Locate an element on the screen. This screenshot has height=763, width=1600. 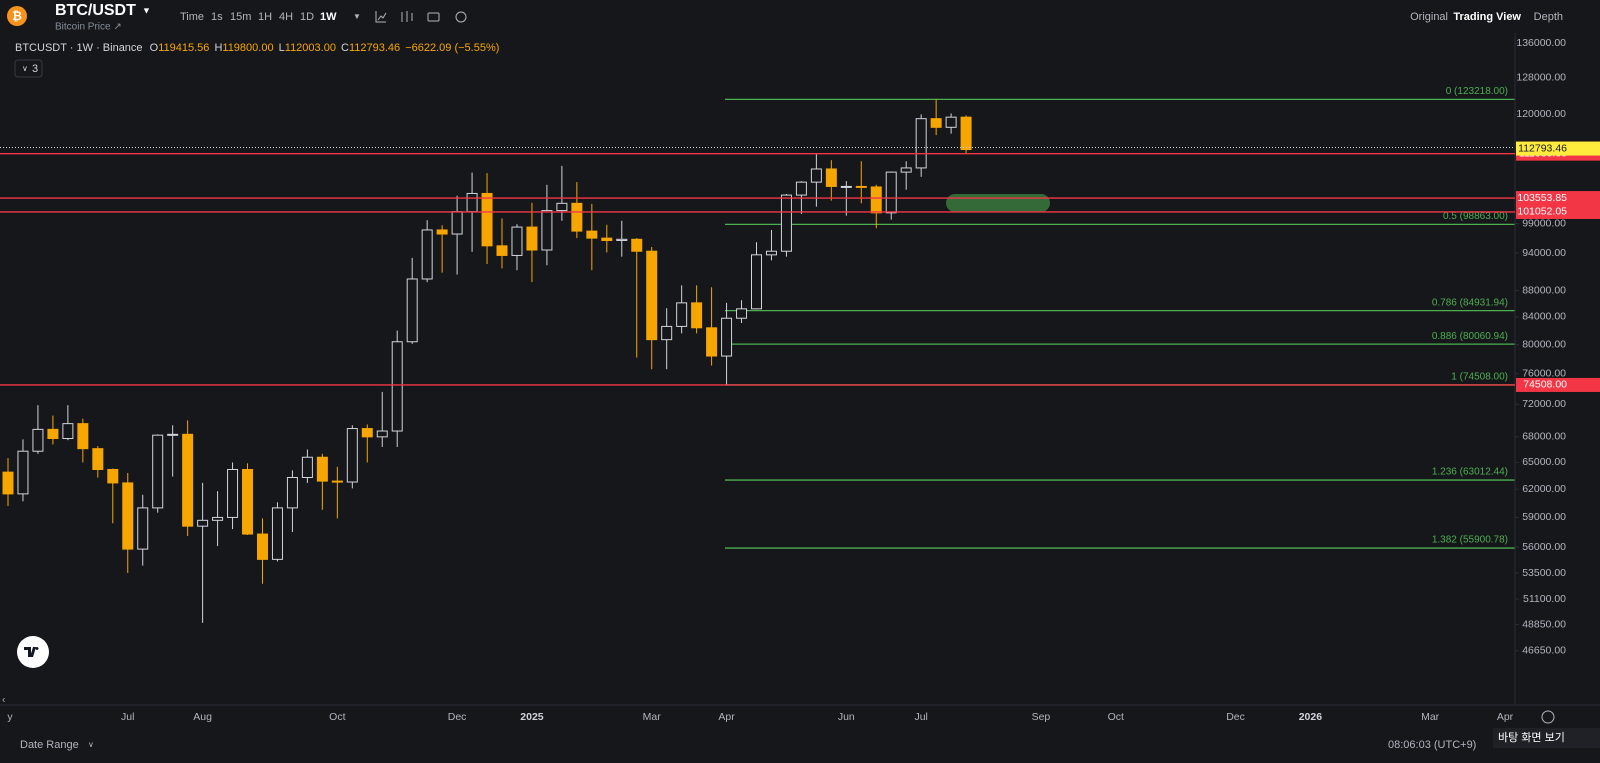
camera-icon is located at coordinates (433, 17).